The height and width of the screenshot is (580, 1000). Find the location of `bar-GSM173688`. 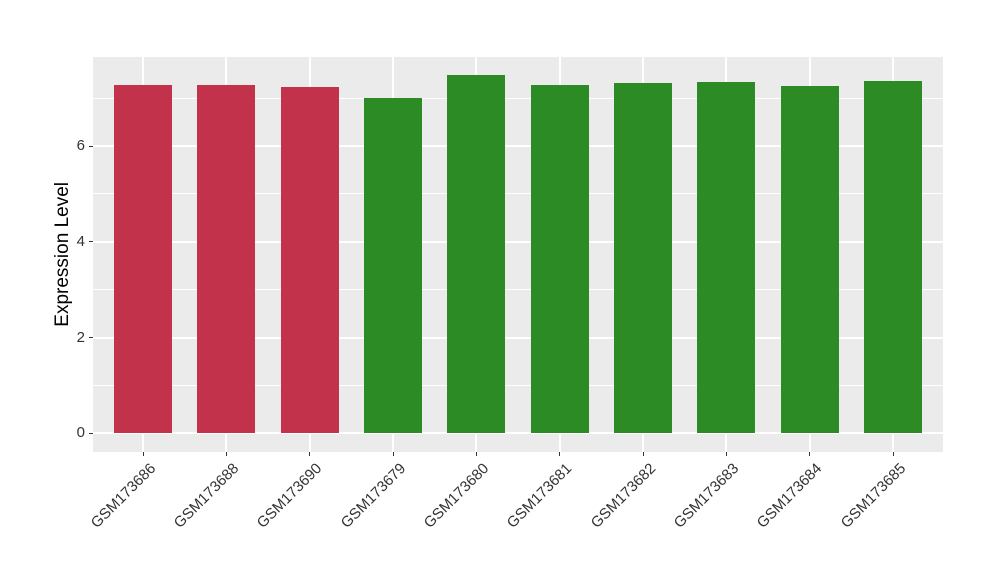

bar-GSM173688 is located at coordinates (226, 259).